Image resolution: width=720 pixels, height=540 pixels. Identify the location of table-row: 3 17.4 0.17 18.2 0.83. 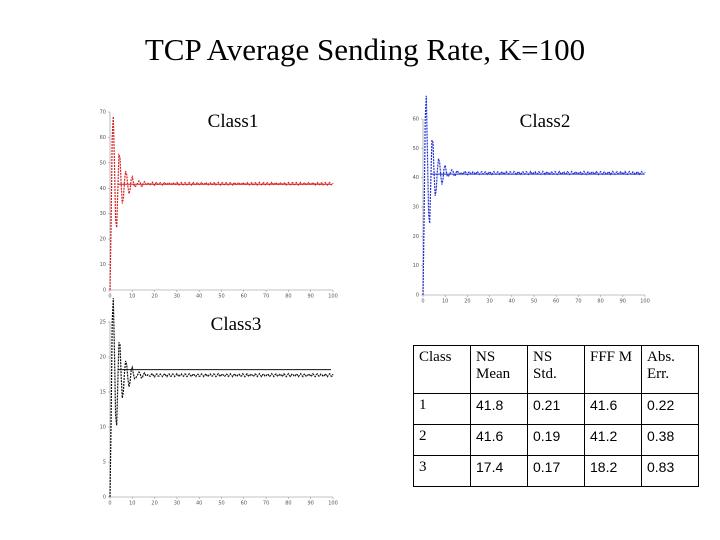
(556, 471).